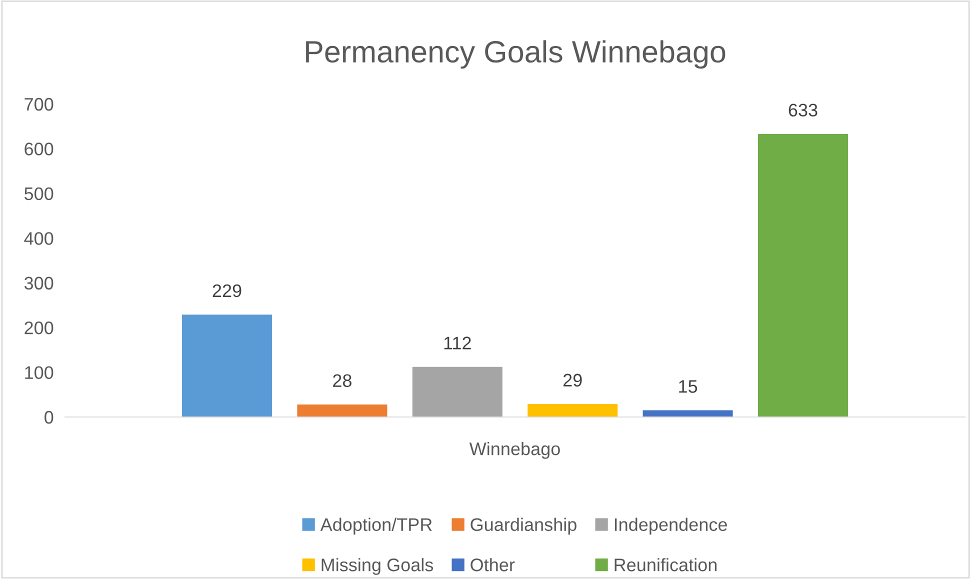 This screenshot has width=971, height=579. What do you see at coordinates (523, 526) in the screenshot?
I see `legend-label: Guardianship` at bounding box center [523, 526].